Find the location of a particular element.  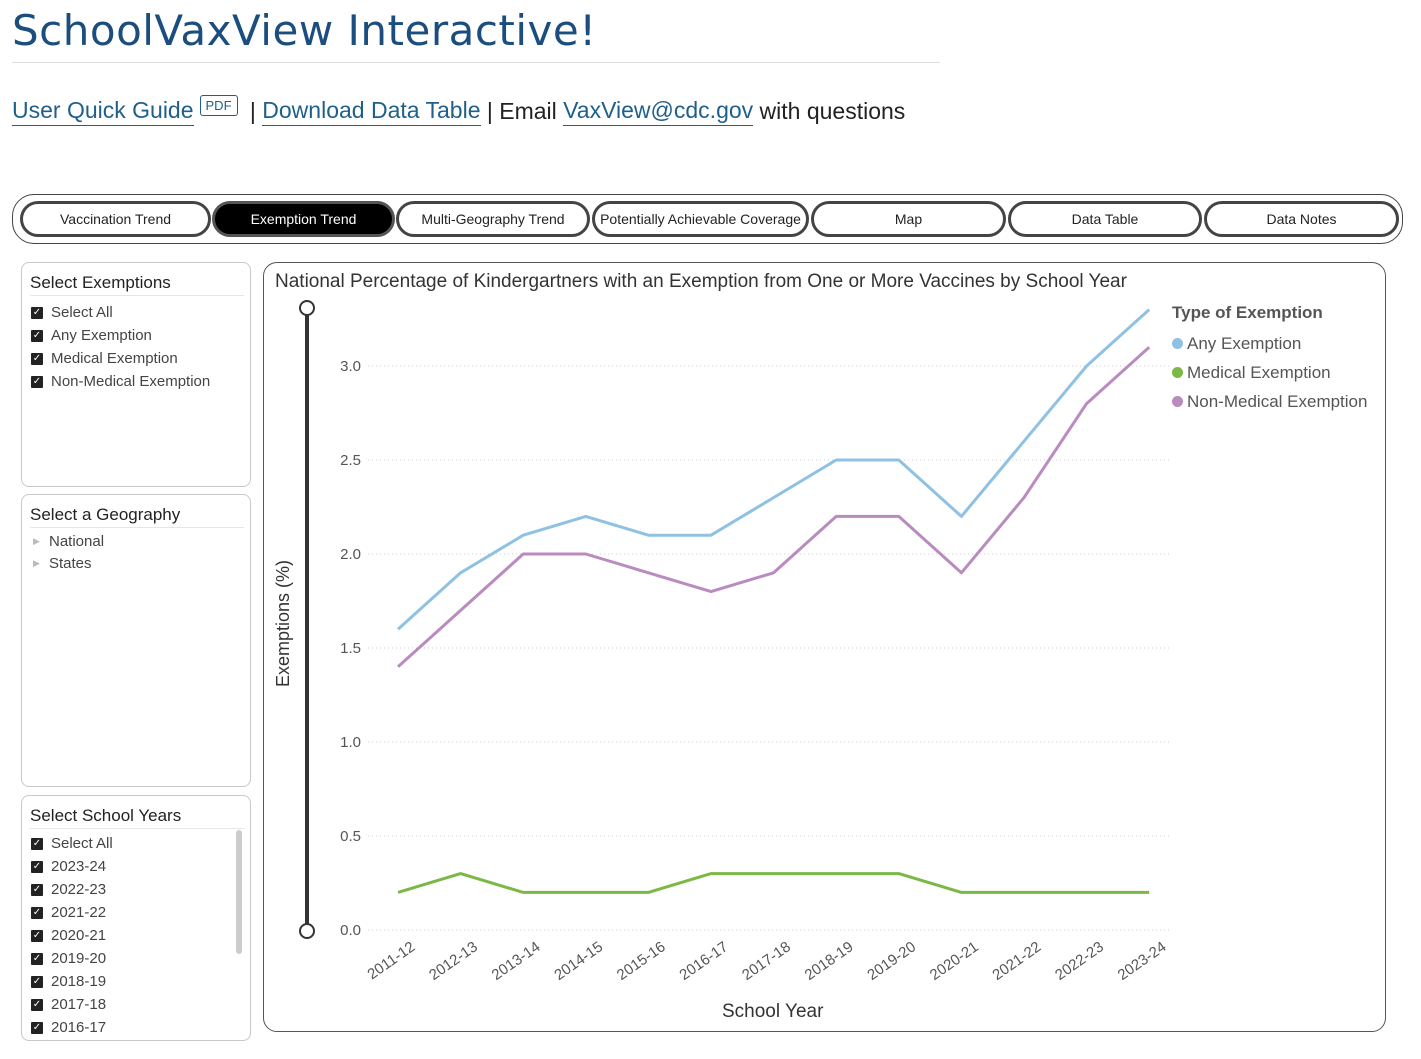

school-year-option: ✓ 2020-21 is located at coordinates (72, 935).